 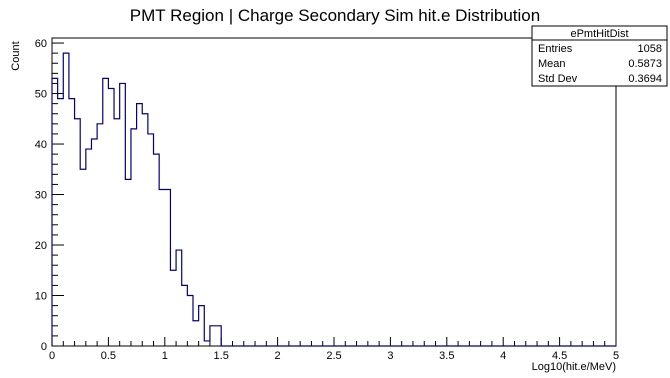 What do you see at coordinates (221, 356) in the screenshot?
I see `x-tick-label: 1.5` at bounding box center [221, 356].